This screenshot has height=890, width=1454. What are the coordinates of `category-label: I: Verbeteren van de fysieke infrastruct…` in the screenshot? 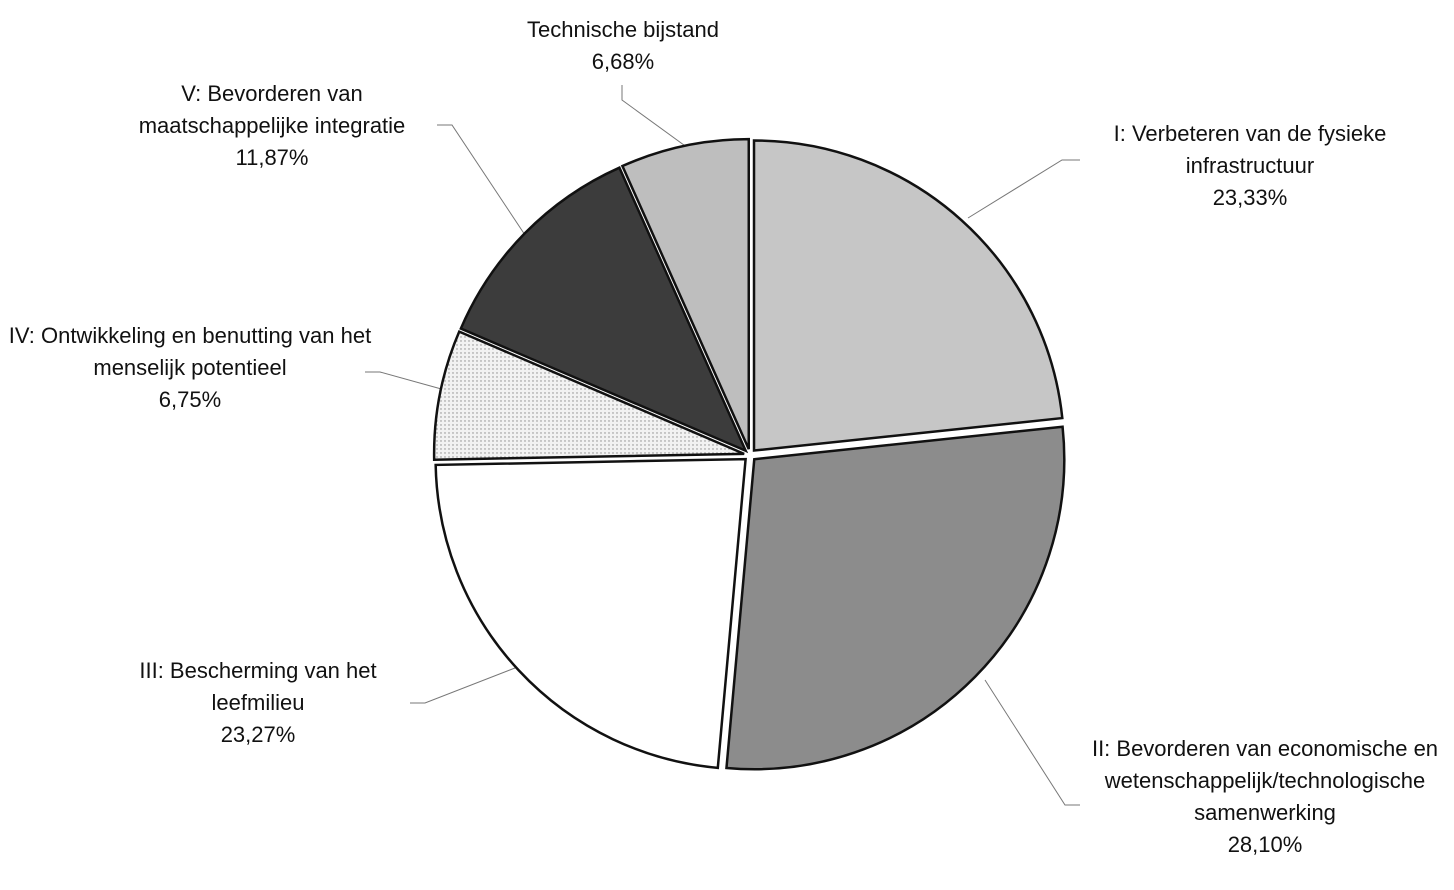 It's located at (1250, 149).